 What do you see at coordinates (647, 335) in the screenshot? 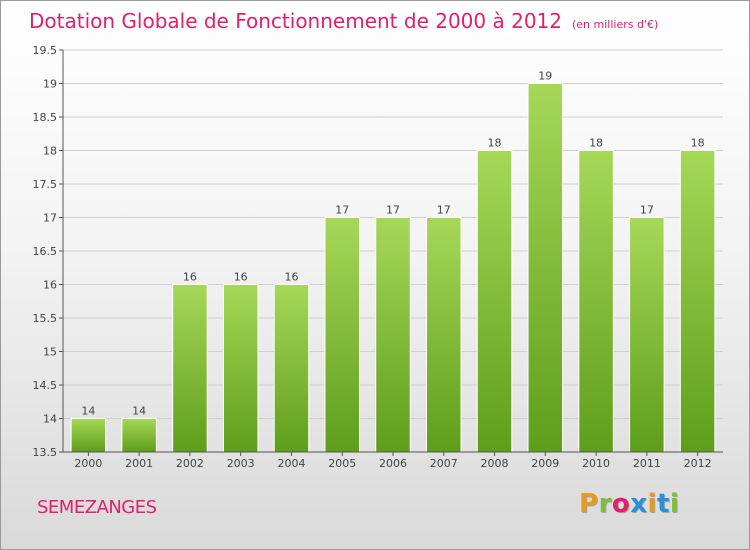
I see `bar-2011` at bounding box center [647, 335].